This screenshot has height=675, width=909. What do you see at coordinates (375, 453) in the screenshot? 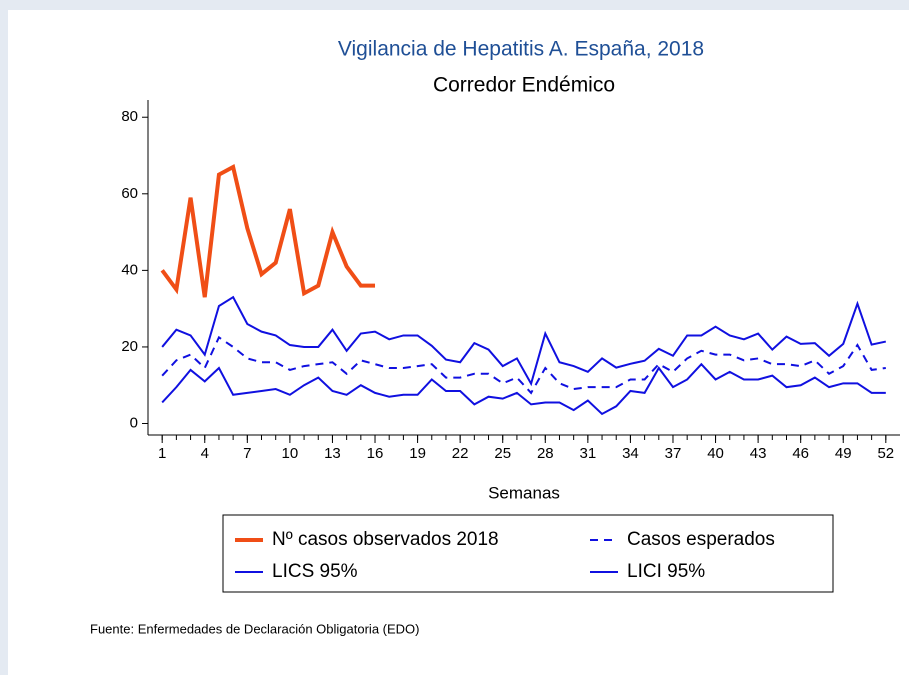
I see `x-tick-label: 16` at bounding box center [375, 453].